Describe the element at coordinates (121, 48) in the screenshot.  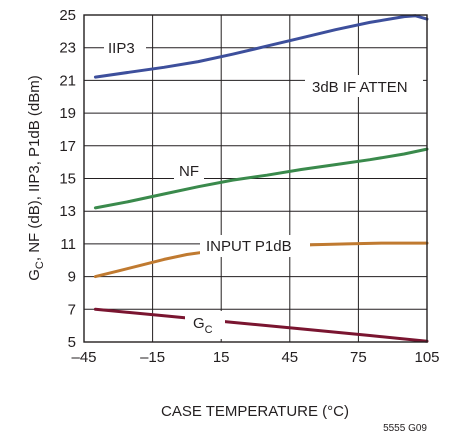
I see `annotation-iip3: IIP3` at that location.